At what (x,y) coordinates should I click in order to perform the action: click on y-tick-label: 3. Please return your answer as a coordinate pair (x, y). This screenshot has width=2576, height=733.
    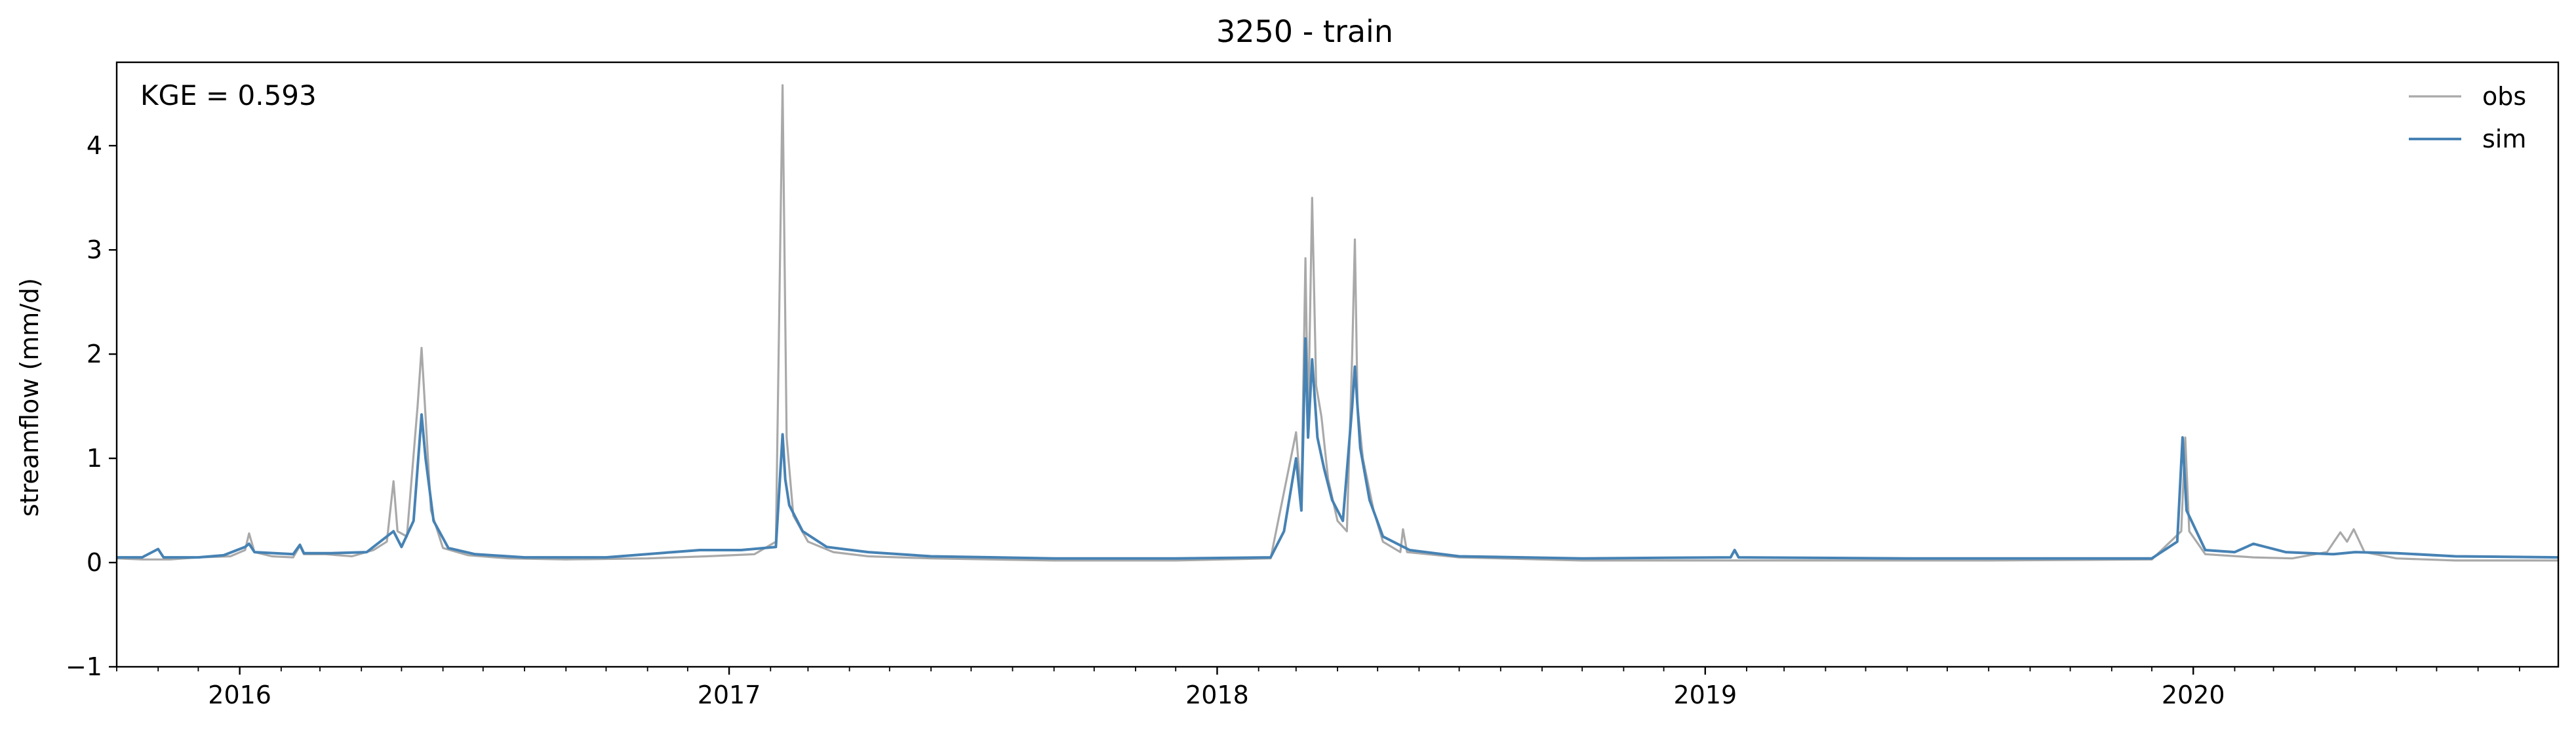
    Looking at the image, I should click on (94, 249).